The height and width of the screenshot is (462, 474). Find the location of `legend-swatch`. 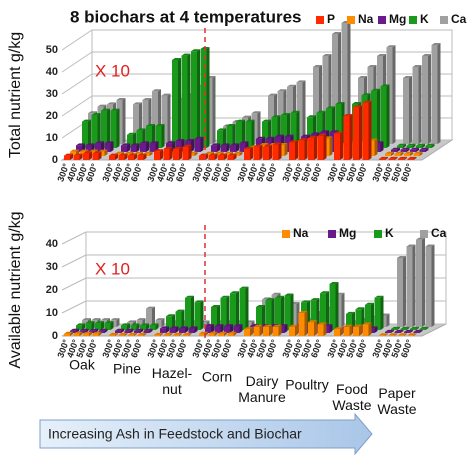

legend-swatch is located at coordinates (320, 20).